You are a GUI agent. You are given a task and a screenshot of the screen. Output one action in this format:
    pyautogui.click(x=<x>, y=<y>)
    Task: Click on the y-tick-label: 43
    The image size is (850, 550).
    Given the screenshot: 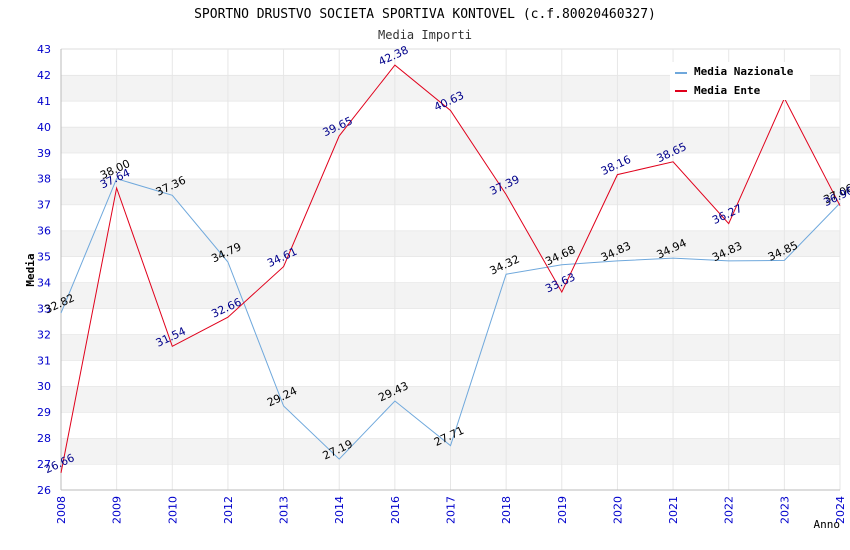 What is the action you would take?
    pyautogui.click(x=44, y=49)
    